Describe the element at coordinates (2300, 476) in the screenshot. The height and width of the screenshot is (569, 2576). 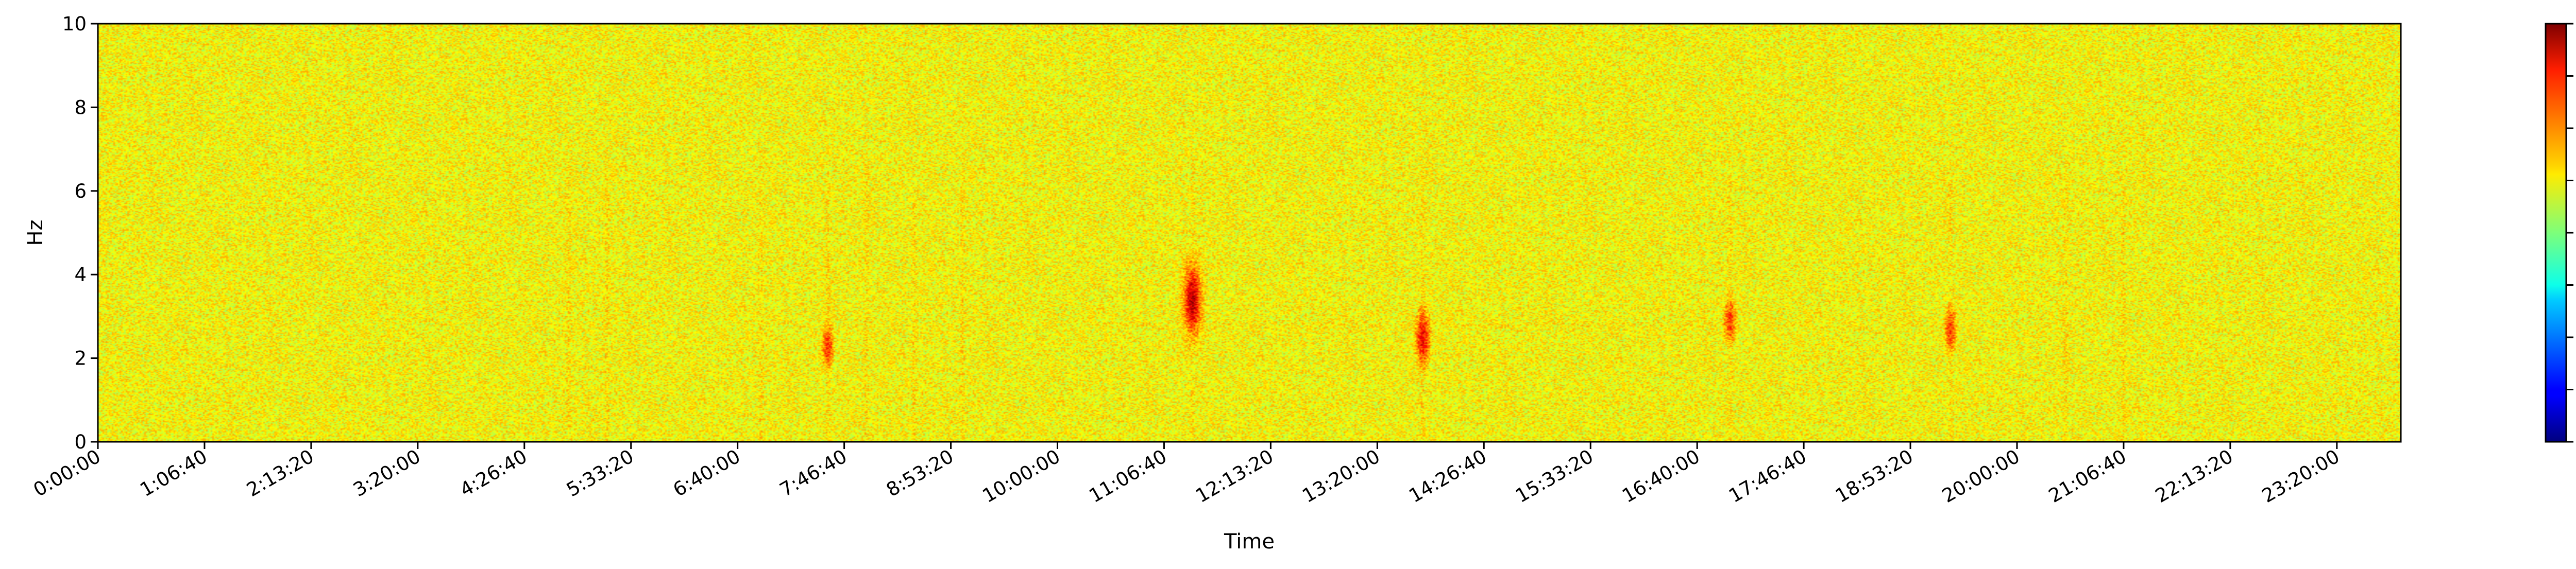
I see `x-tick-label: 23:20:00` at that location.